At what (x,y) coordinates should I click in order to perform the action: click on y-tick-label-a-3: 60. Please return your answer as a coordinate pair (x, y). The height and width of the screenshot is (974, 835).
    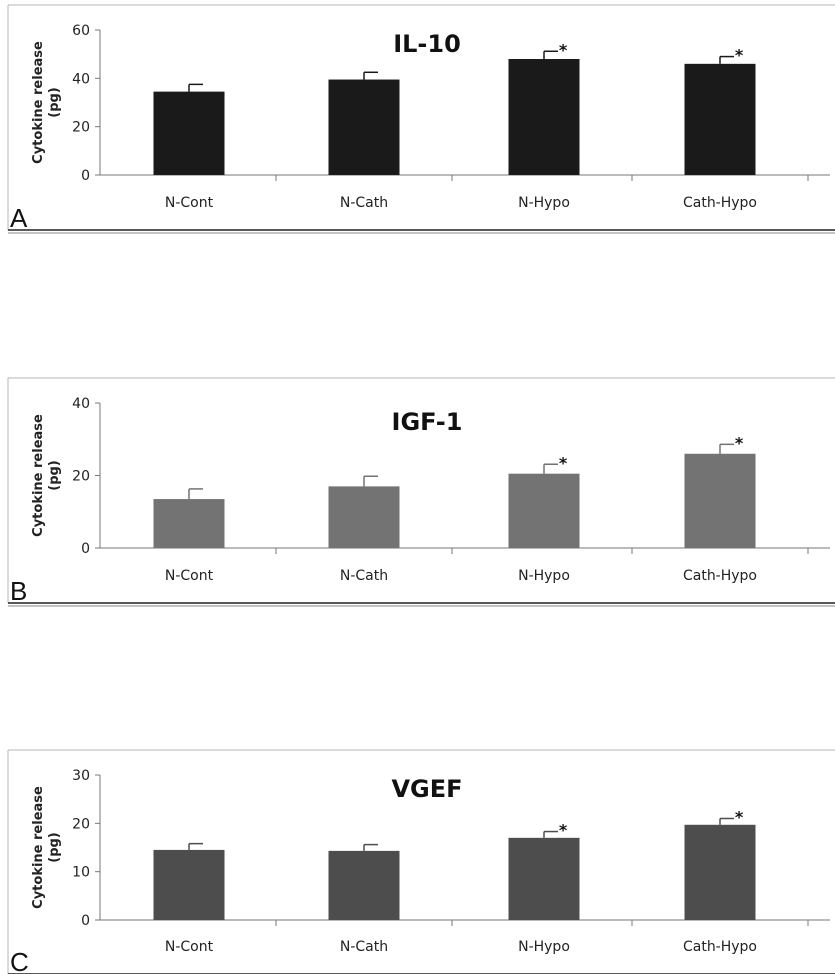
    Looking at the image, I should click on (81, 31).